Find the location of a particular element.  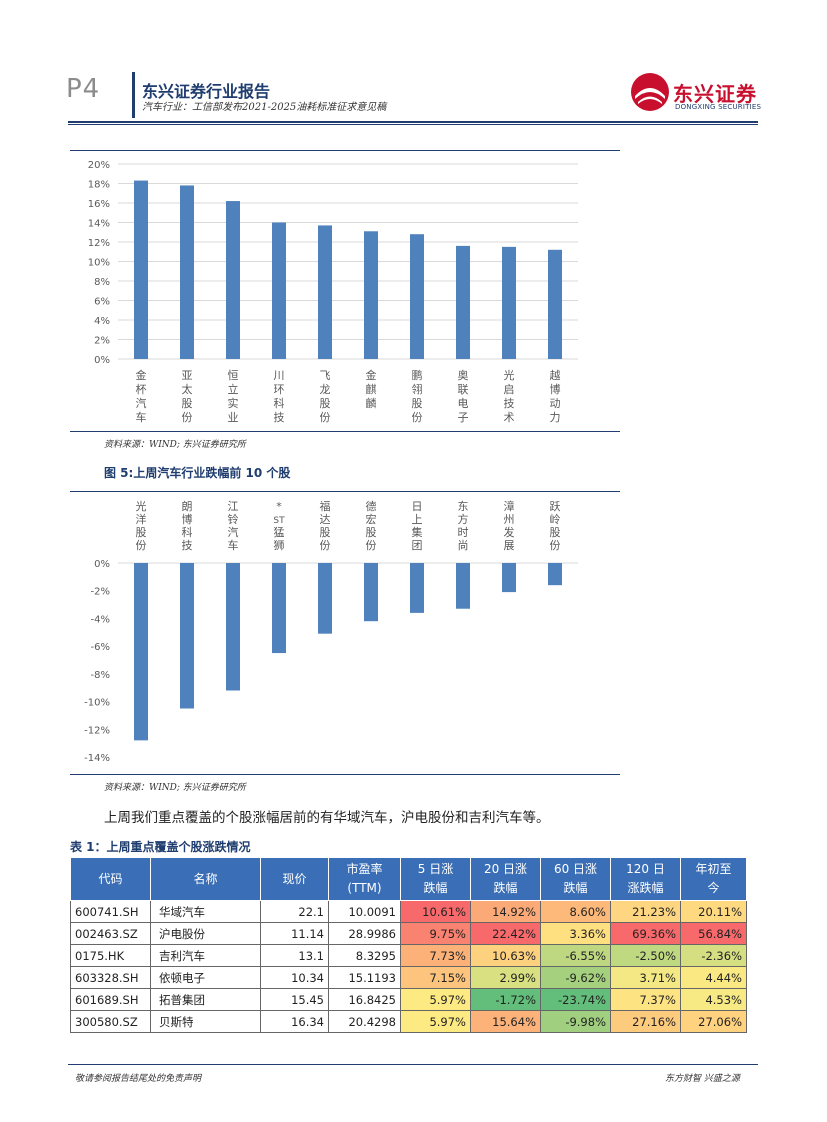

table-cell: 002463.SZ is located at coordinates (110, 933).